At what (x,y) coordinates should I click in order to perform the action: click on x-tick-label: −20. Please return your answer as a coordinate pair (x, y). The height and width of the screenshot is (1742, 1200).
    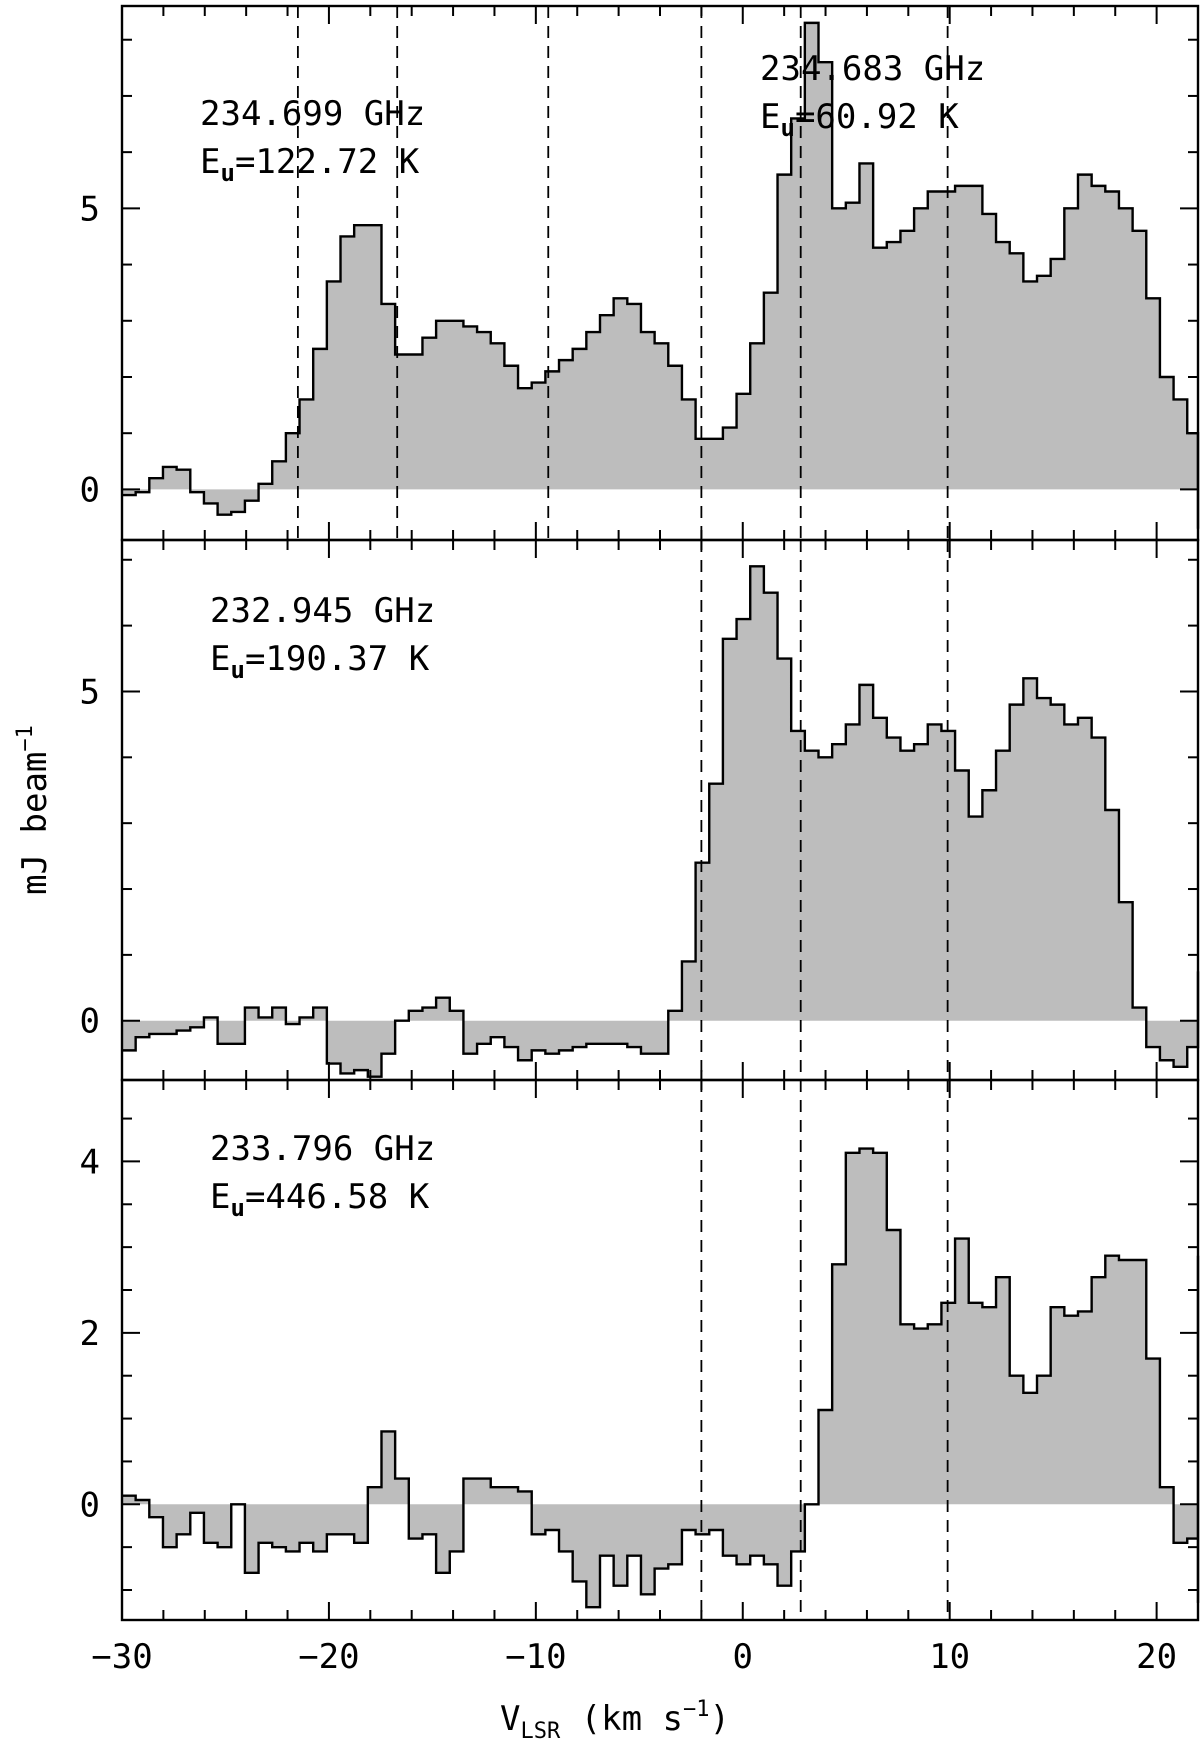
    Looking at the image, I should click on (328, 1657).